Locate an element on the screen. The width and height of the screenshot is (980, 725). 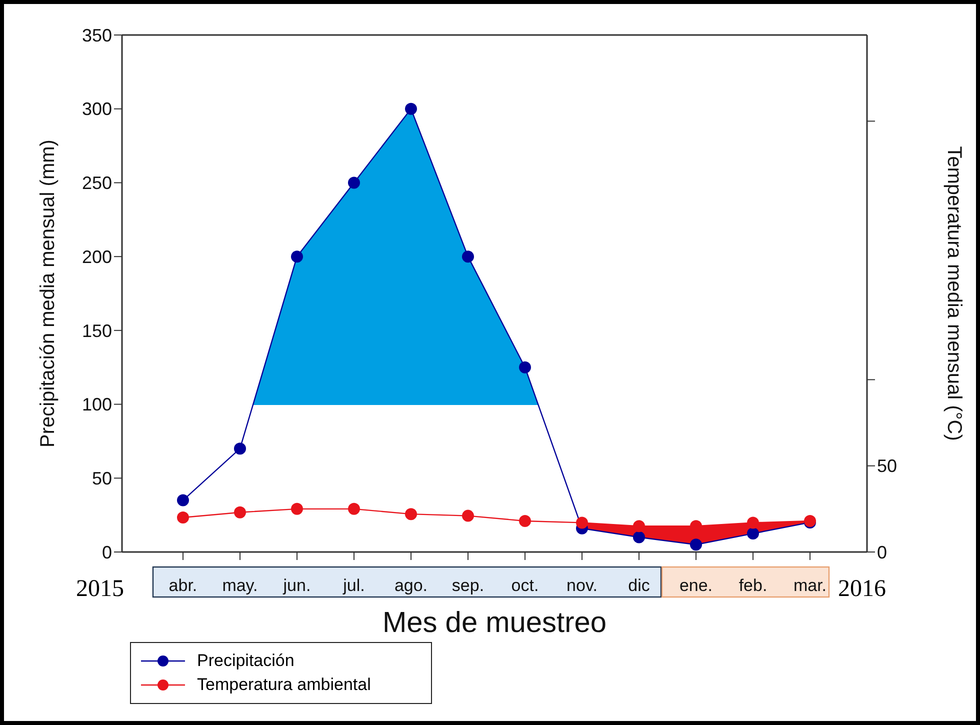
x-tick-label: ene. is located at coordinates (696, 585).